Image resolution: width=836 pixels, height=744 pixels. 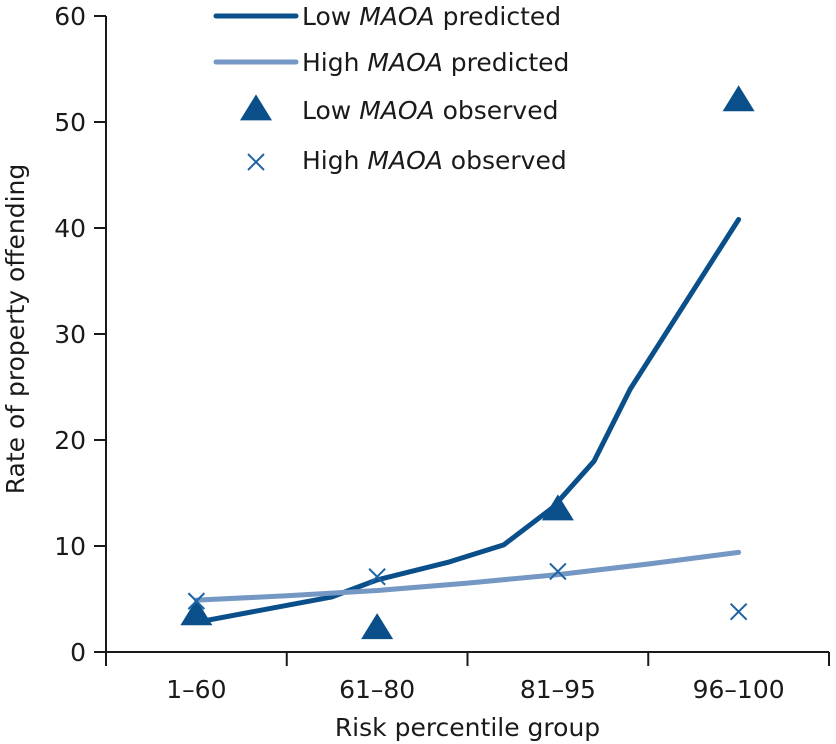 What do you see at coordinates (467, 727) in the screenshot?
I see `x-axis-title: Risk percentile group` at bounding box center [467, 727].